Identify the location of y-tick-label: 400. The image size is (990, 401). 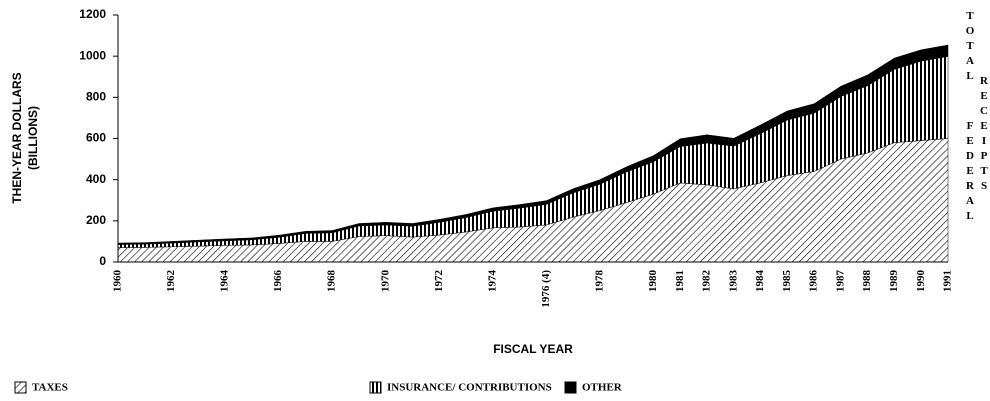
(96, 179).